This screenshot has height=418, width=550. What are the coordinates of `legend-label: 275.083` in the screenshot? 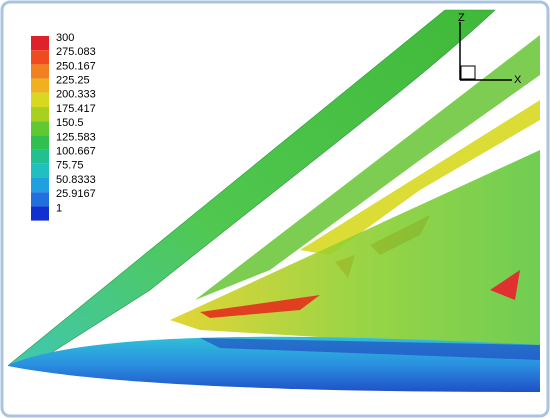 It's located at (76, 52).